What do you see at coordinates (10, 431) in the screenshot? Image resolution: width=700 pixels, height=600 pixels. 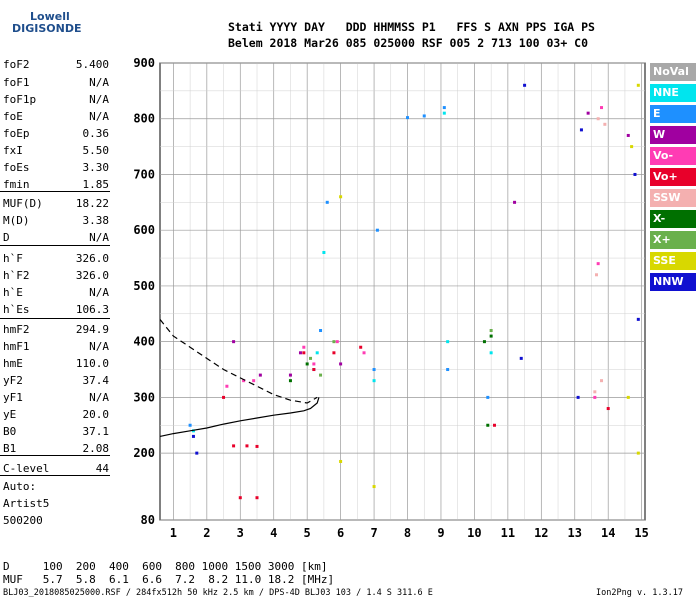 I see `param-key: B0` at bounding box center [10, 431].